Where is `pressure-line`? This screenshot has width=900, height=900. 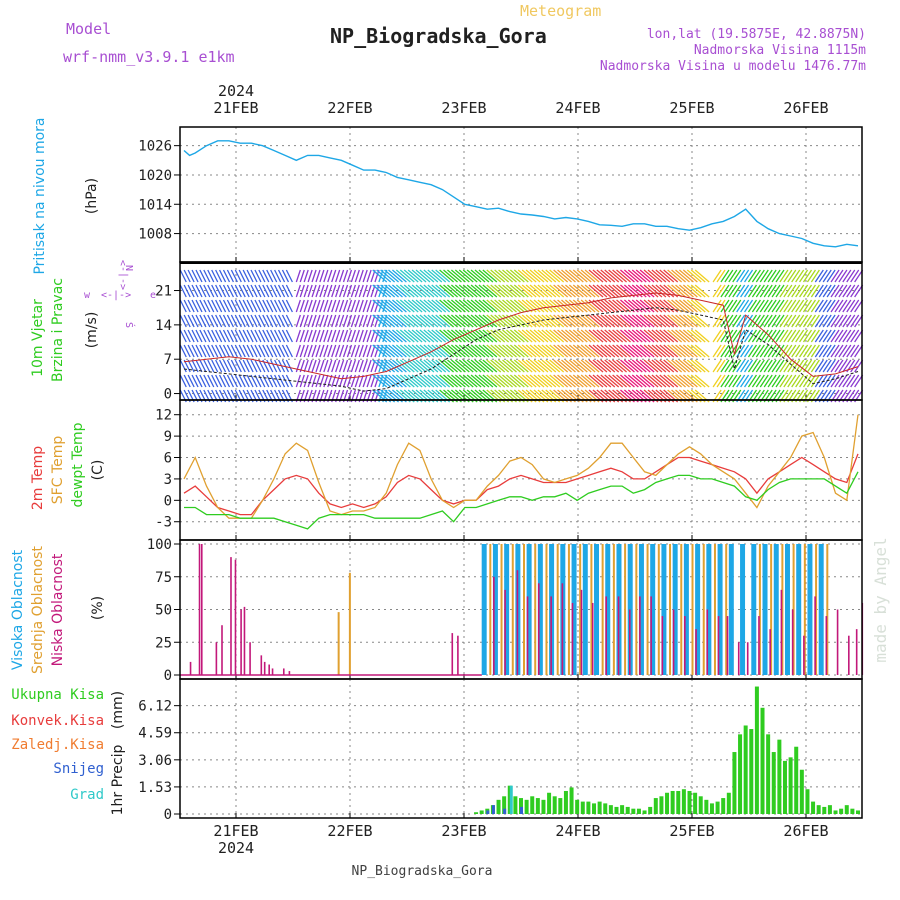 pressure-line is located at coordinates (521, 194).